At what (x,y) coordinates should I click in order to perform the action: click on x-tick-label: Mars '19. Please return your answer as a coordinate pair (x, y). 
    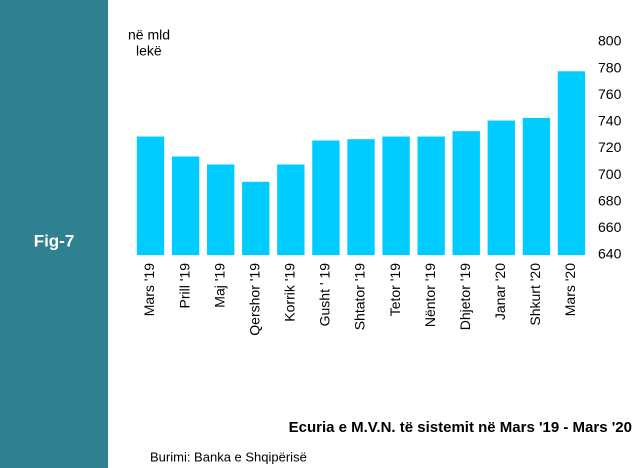
    Looking at the image, I should click on (149, 289).